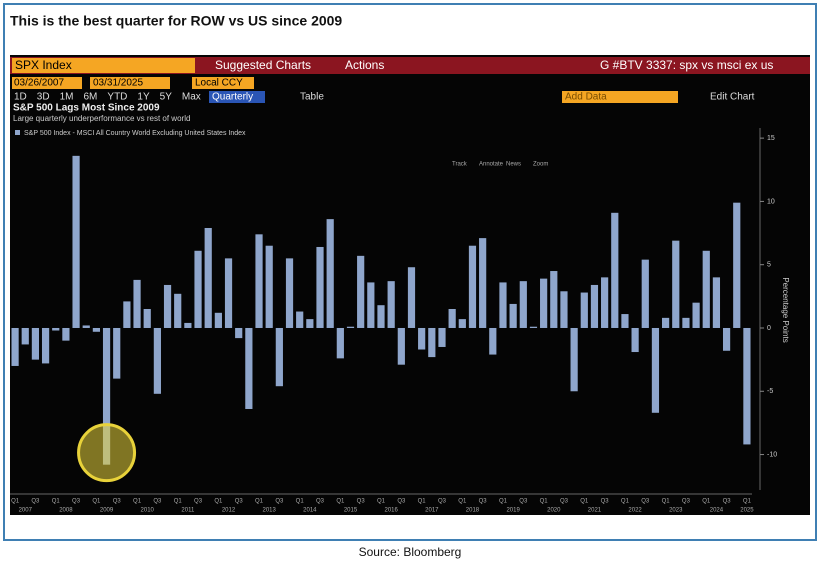  What do you see at coordinates (310, 511) in the screenshot?
I see `x-year-label: 2014` at bounding box center [310, 511].